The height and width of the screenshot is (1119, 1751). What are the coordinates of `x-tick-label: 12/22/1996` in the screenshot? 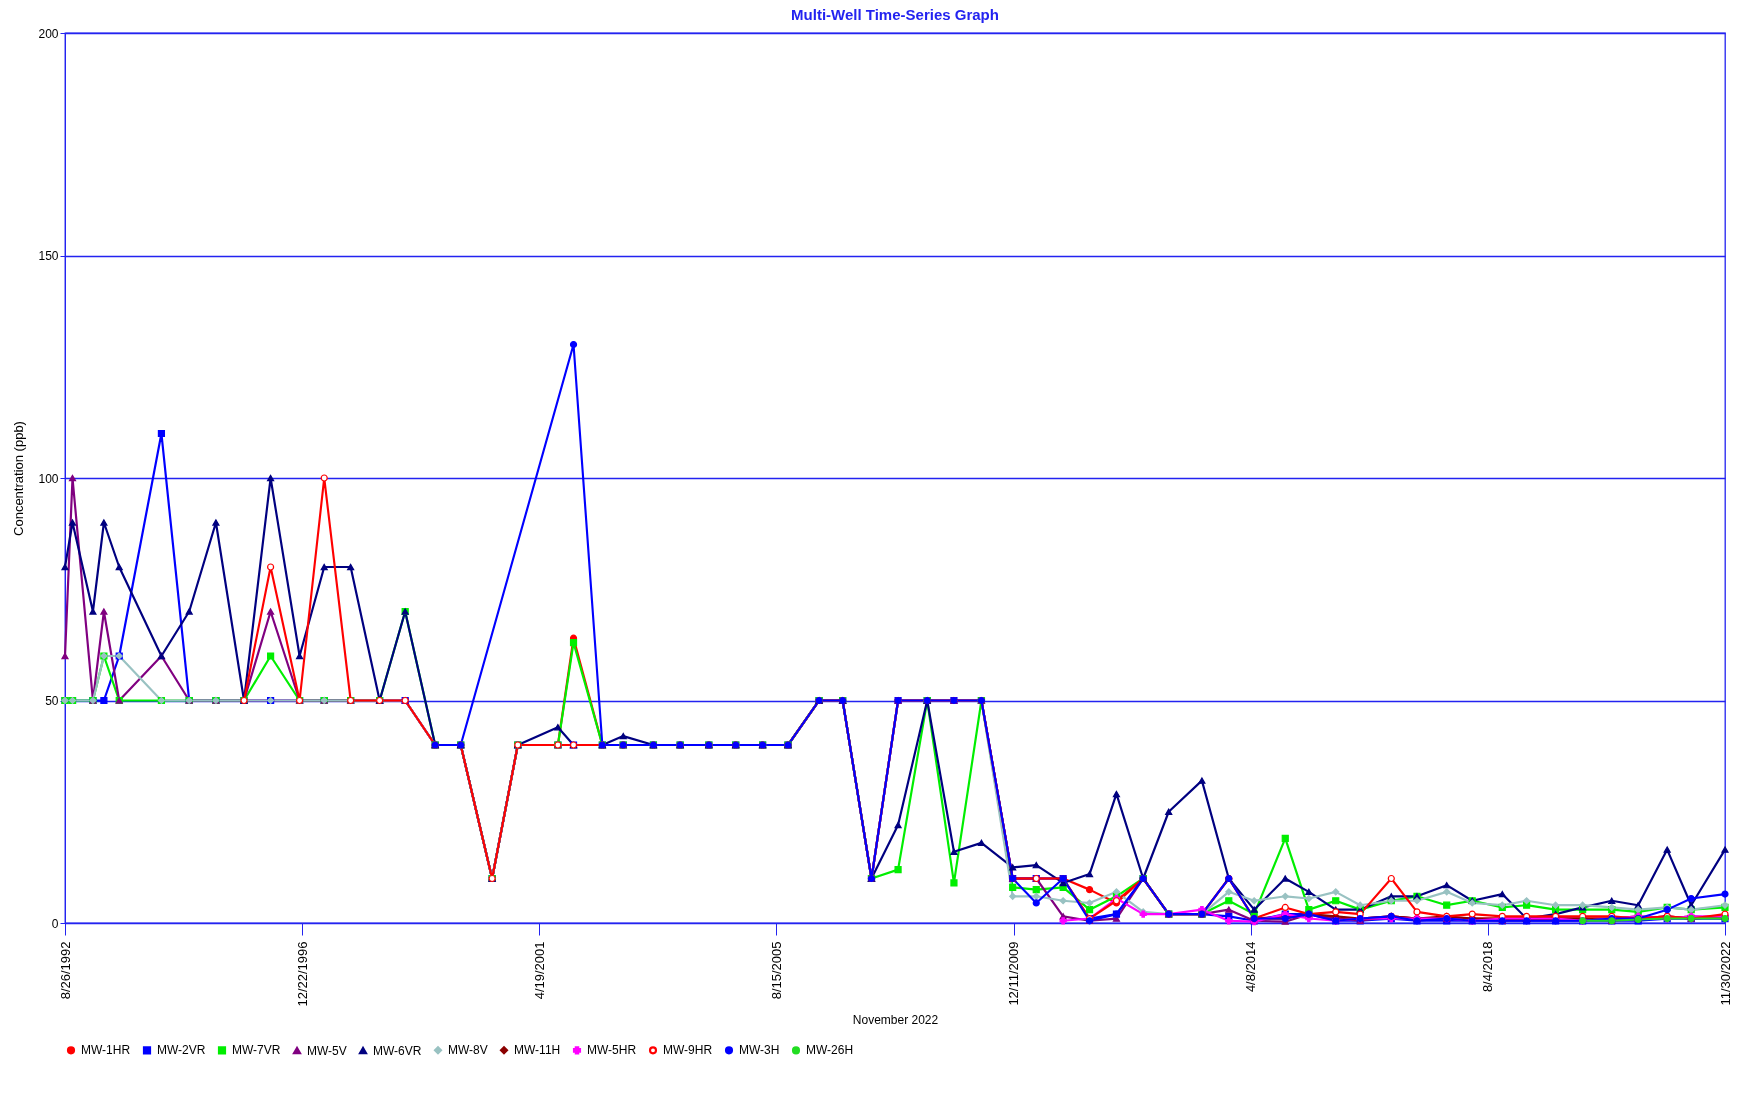 It's located at (302, 974).